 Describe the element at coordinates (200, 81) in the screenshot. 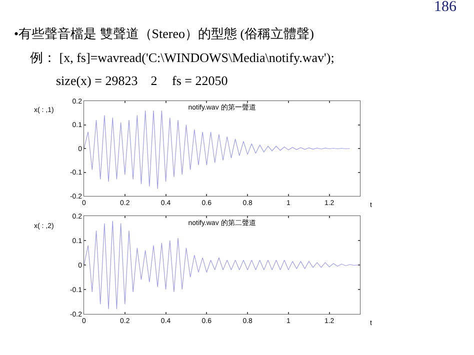

I see `text: fs = 22050` at that location.